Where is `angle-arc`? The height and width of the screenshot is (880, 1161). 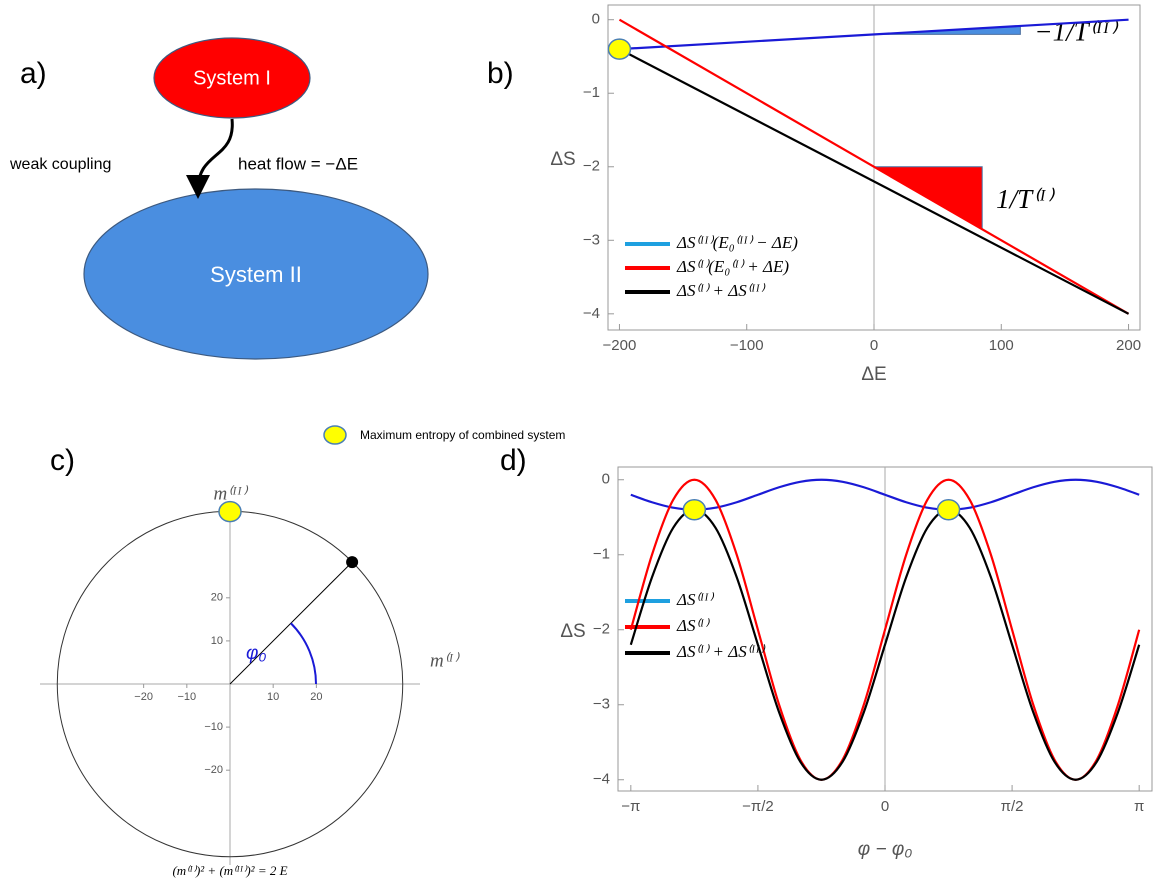
angle-arc is located at coordinates (303, 653).